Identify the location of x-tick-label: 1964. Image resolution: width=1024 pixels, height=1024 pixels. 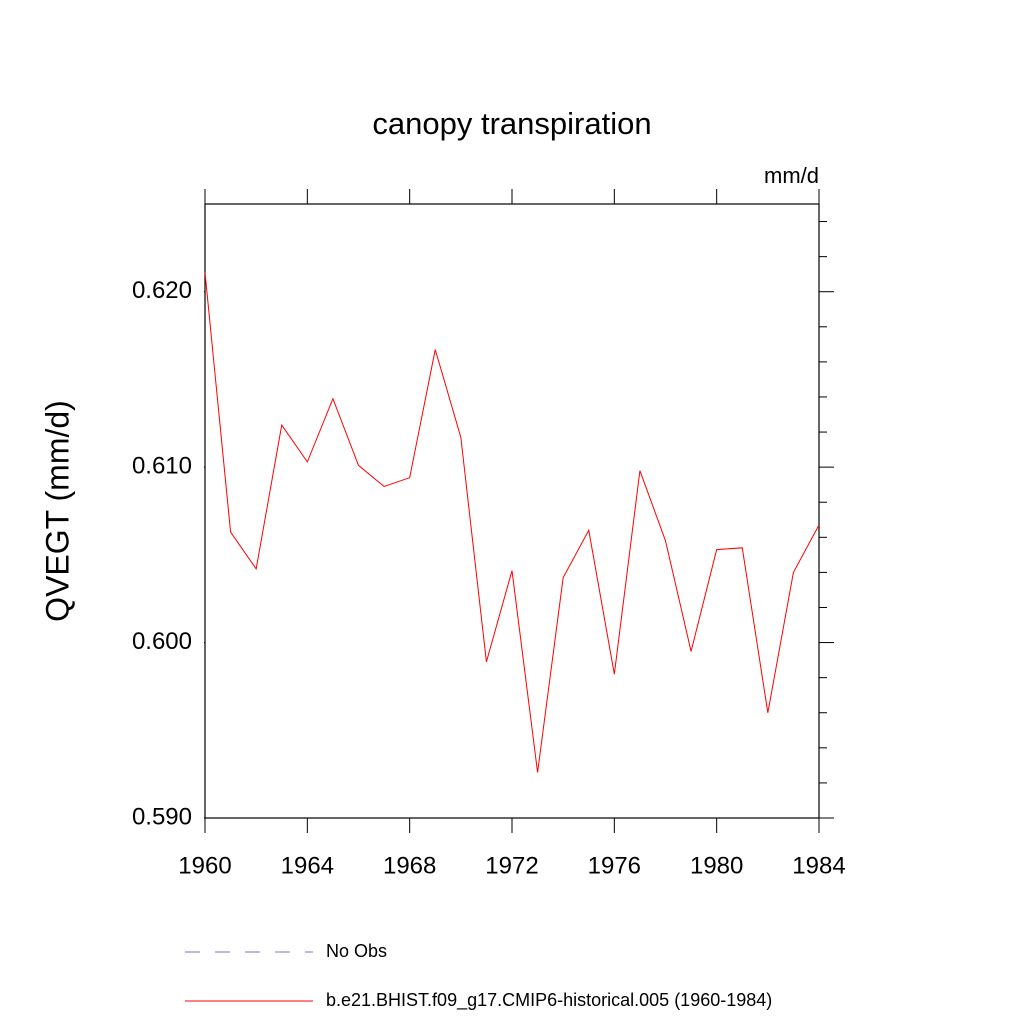
(307, 865).